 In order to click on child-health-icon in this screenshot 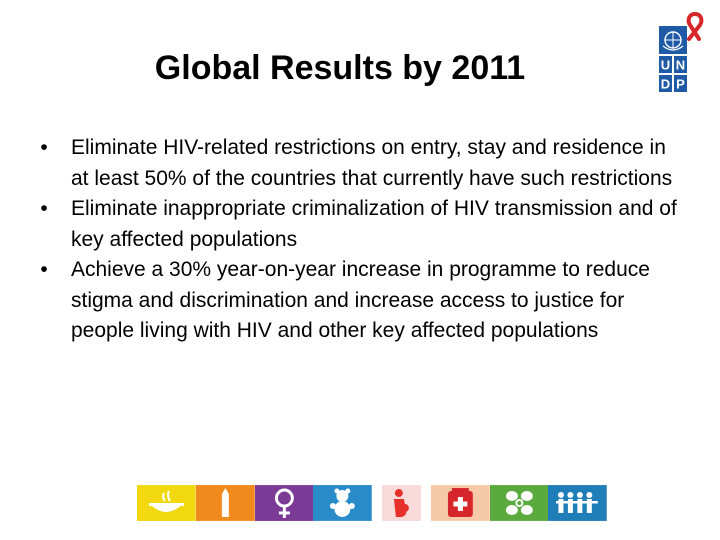, I will do `click(342, 503)`.